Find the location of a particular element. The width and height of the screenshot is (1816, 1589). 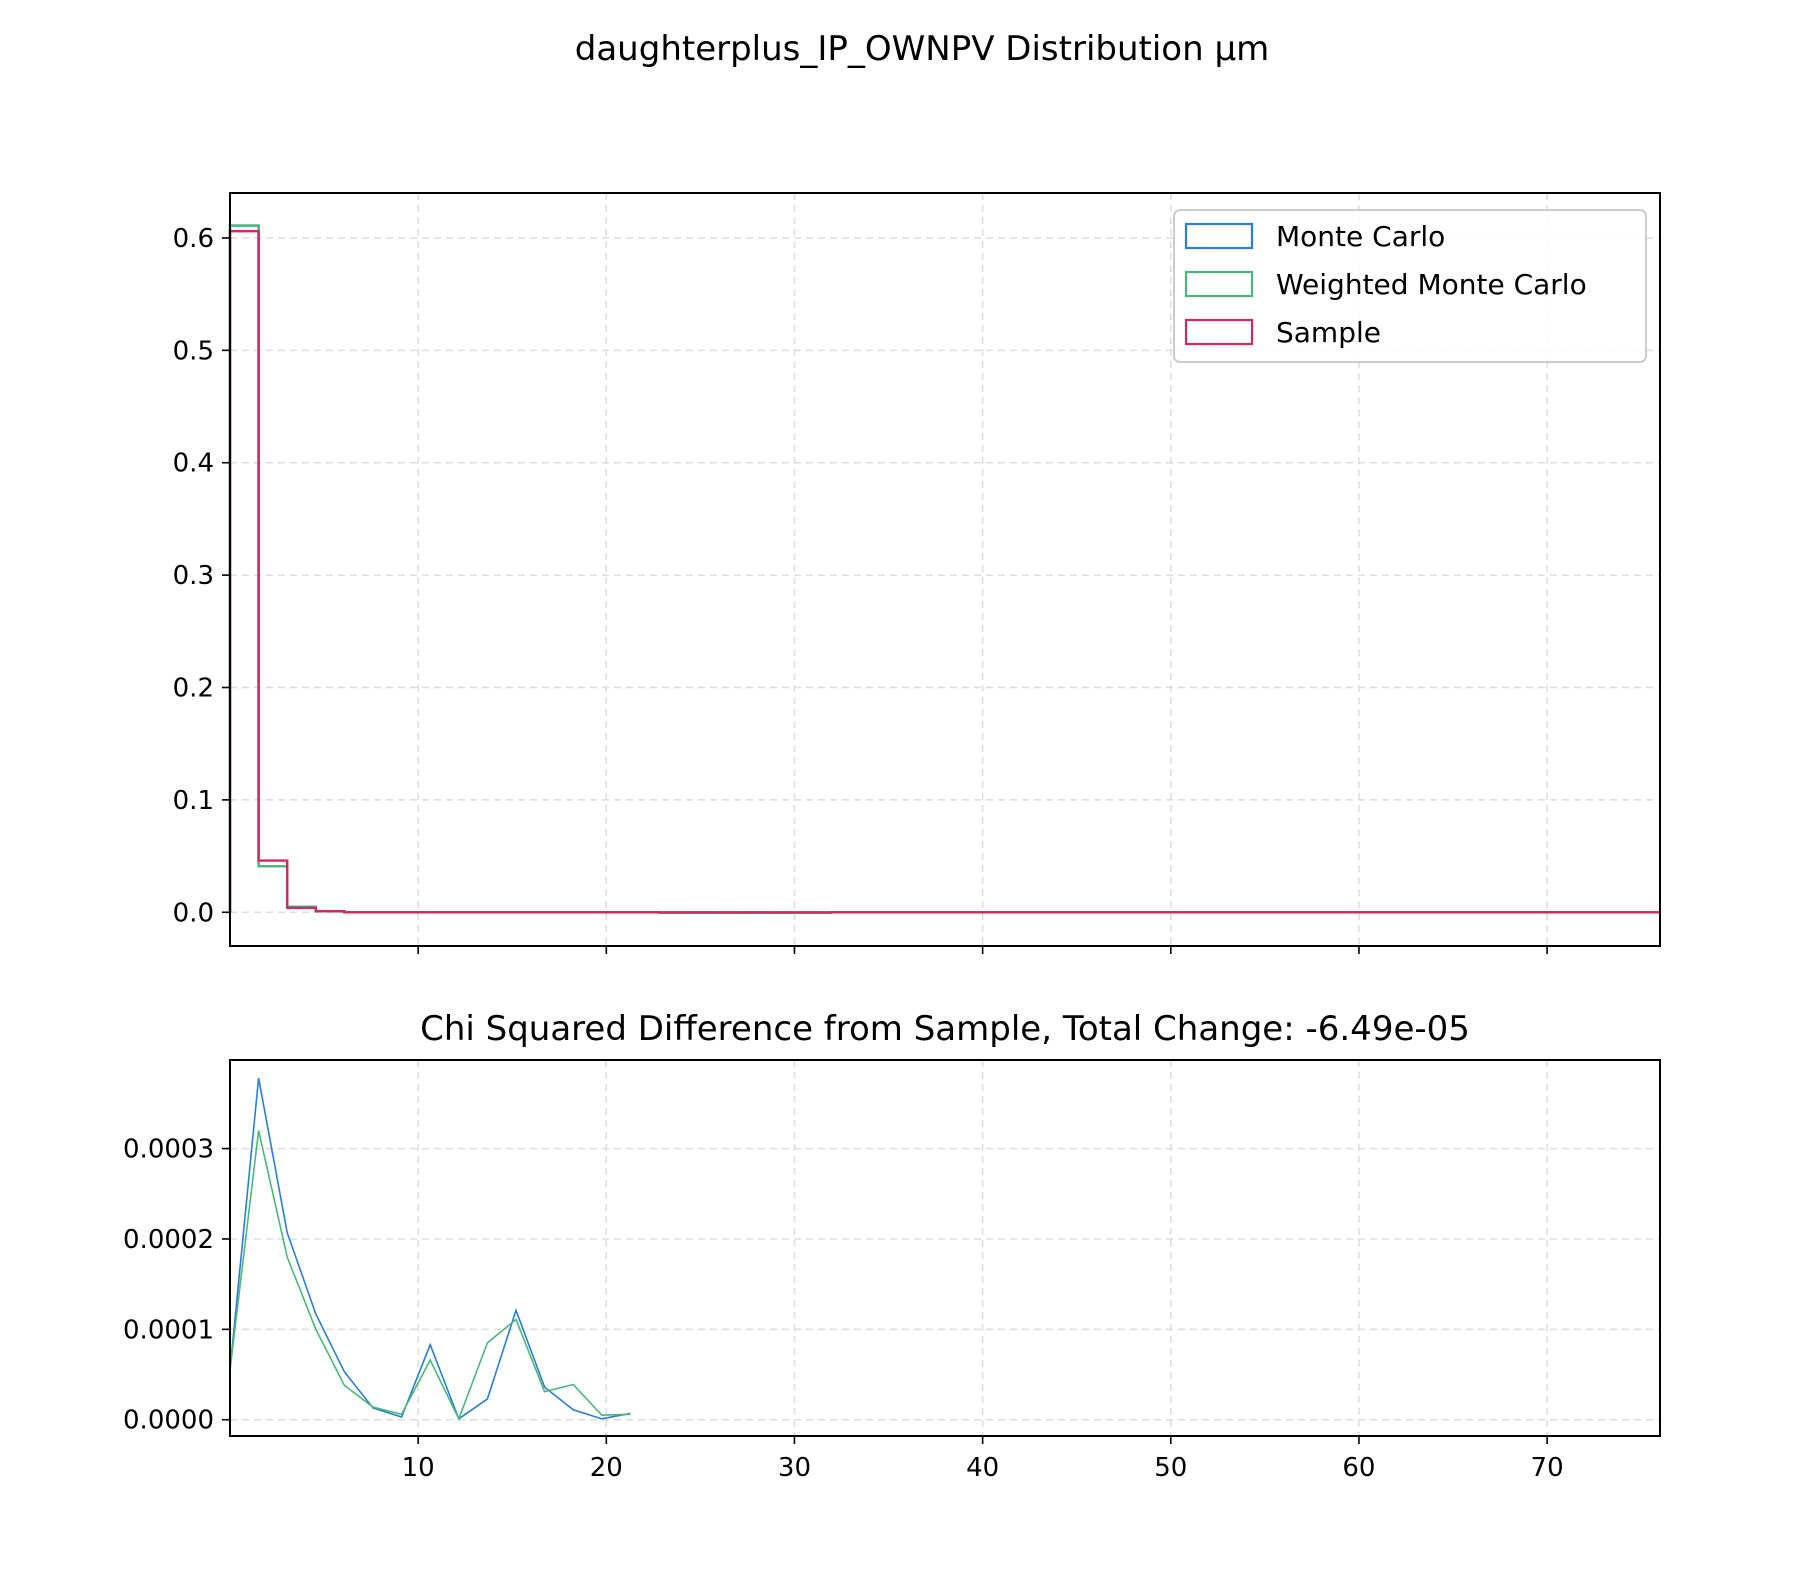

chi-squared-series is located at coordinates (430, 1249).